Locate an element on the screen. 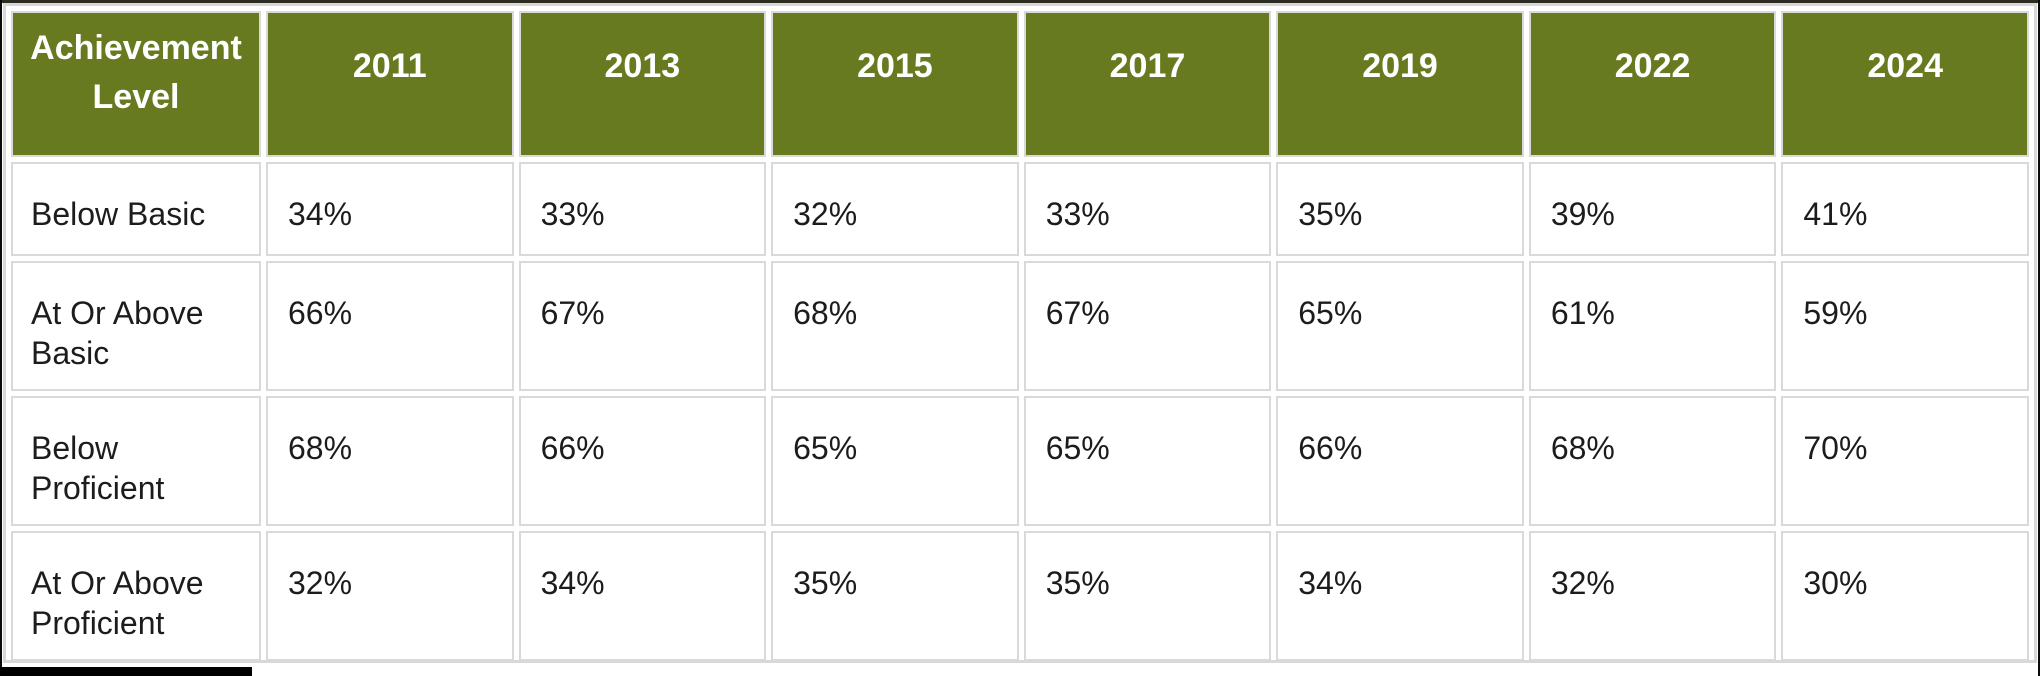  header-cell-year-2011: 2011 is located at coordinates (390, 84).